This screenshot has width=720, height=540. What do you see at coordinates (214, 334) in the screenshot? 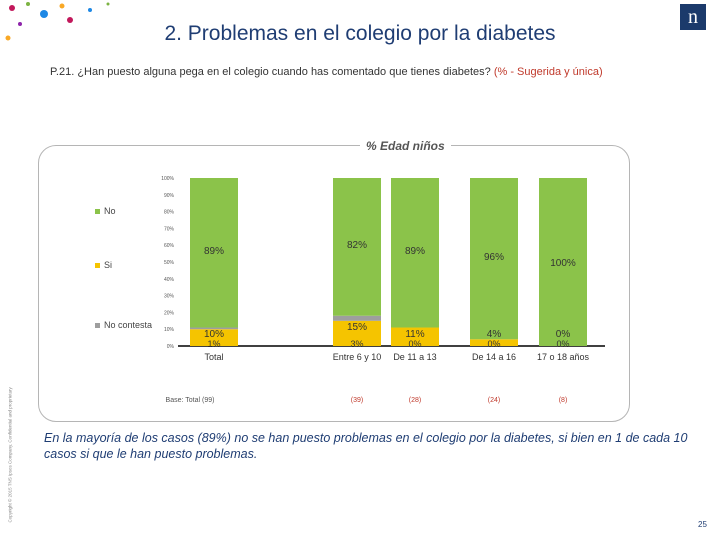
I see `data-label-si: 10%` at bounding box center [214, 334].